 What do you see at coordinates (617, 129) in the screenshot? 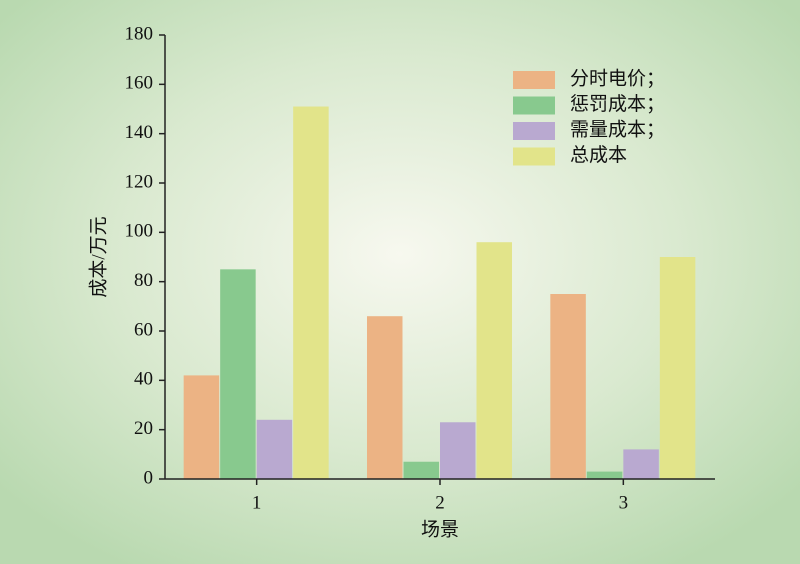
I see `legend-label: 需量成本；` at bounding box center [617, 129].